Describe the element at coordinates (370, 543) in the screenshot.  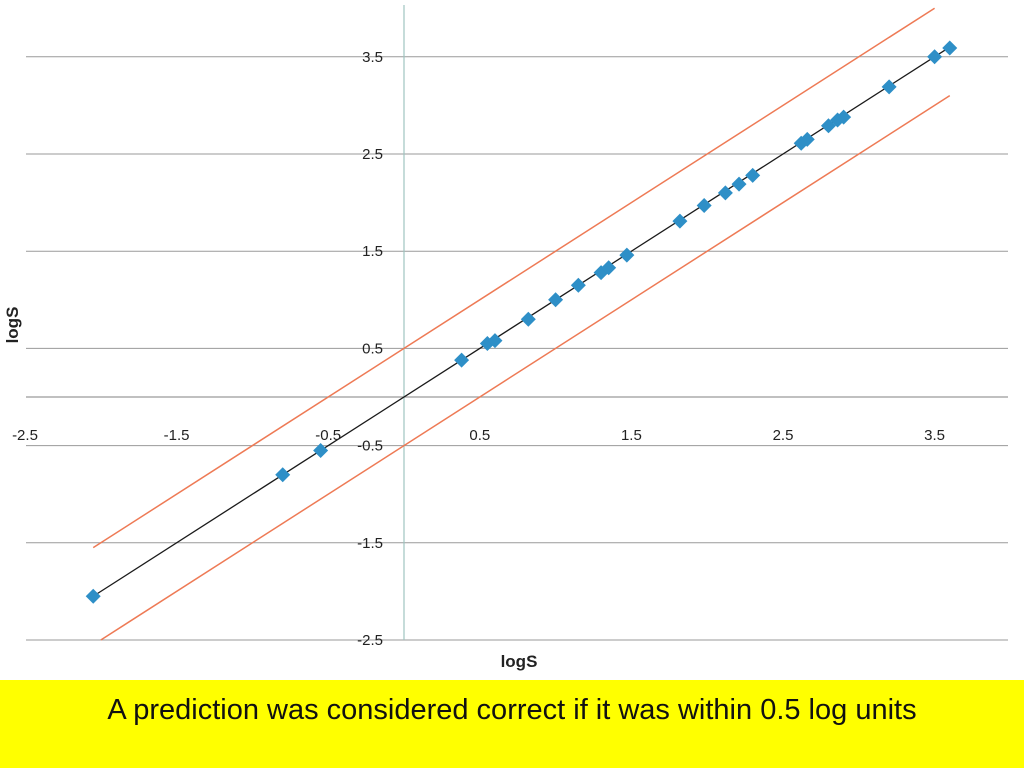
I see `y-tick-label-5: -1.5` at that location.